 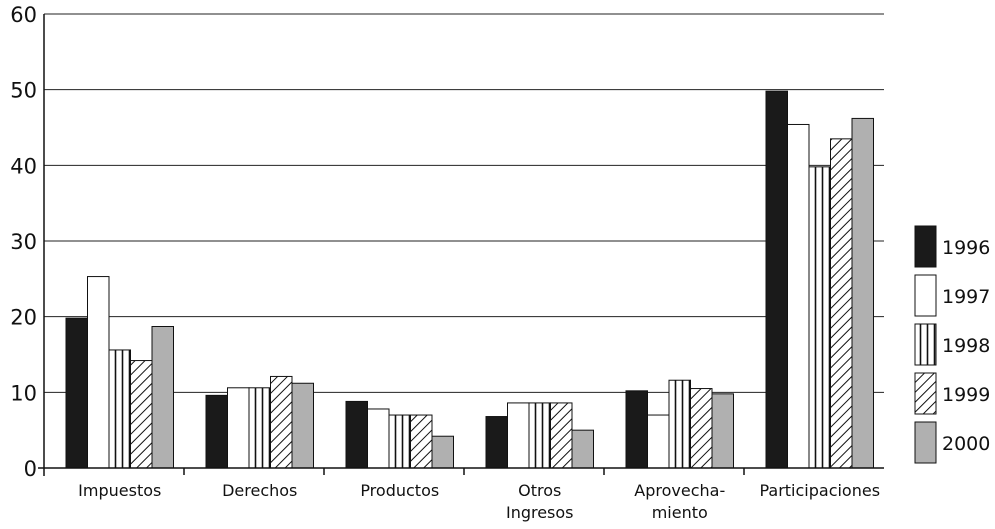 What do you see at coordinates (399, 490) in the screenshot?
I see `category-label: Productos` at bounding box center [399, 490].